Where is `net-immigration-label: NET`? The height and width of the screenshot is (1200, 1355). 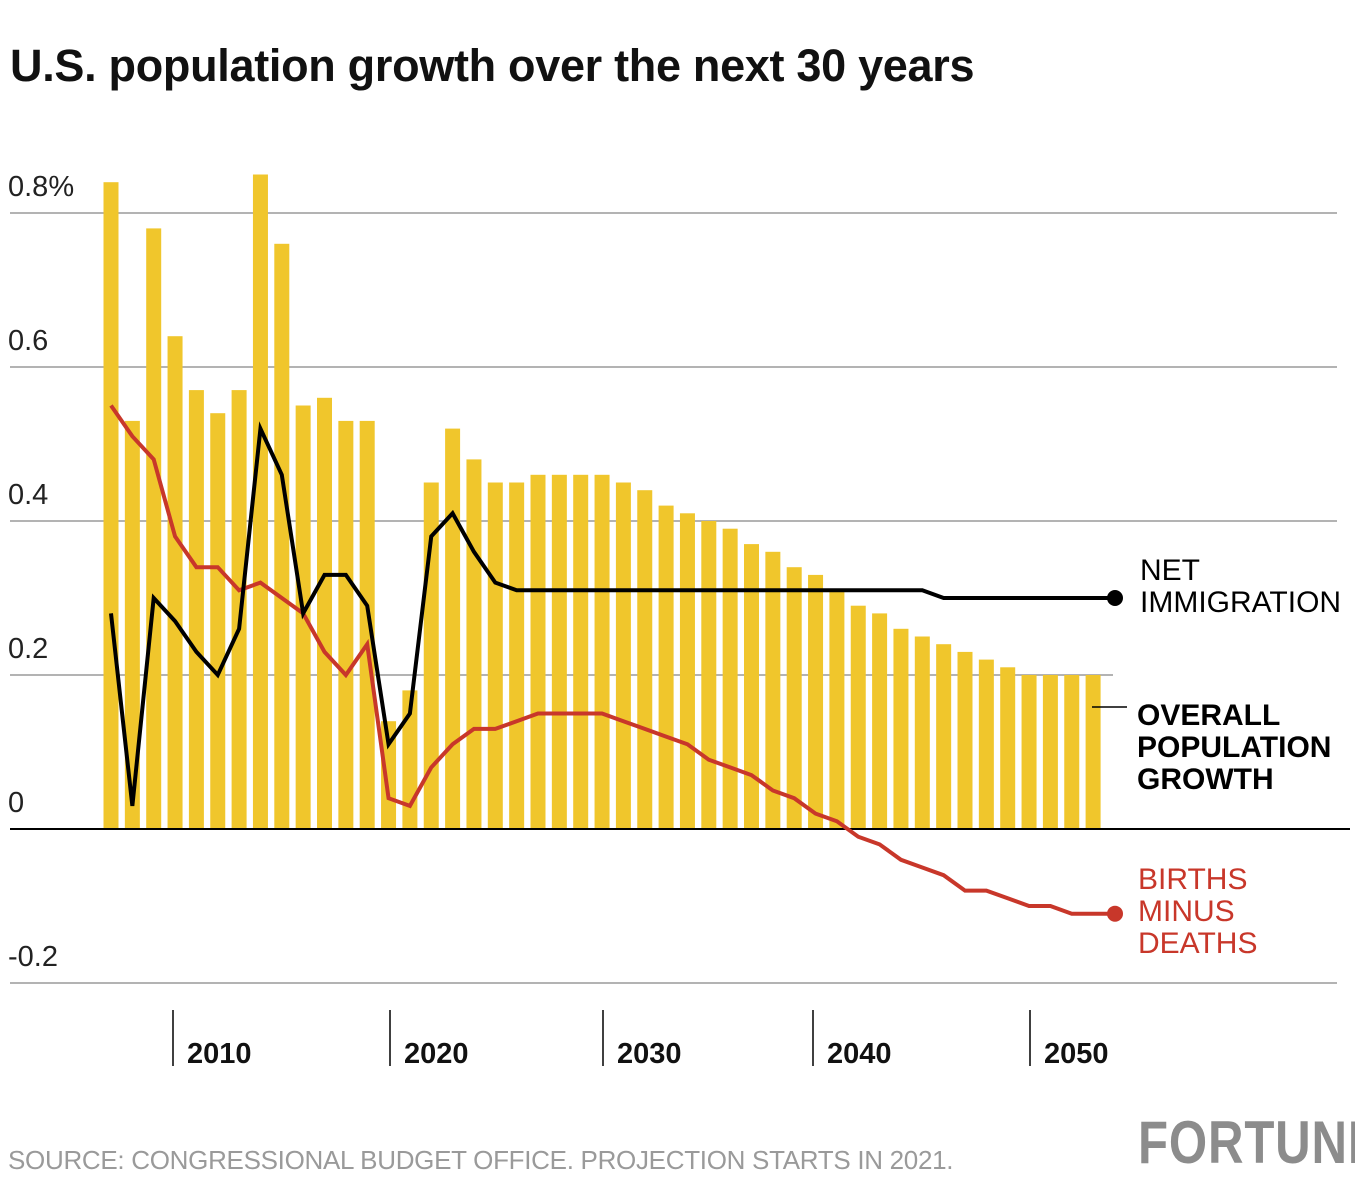
net-immigration-label: NET is located at coordinates (1170, 570).